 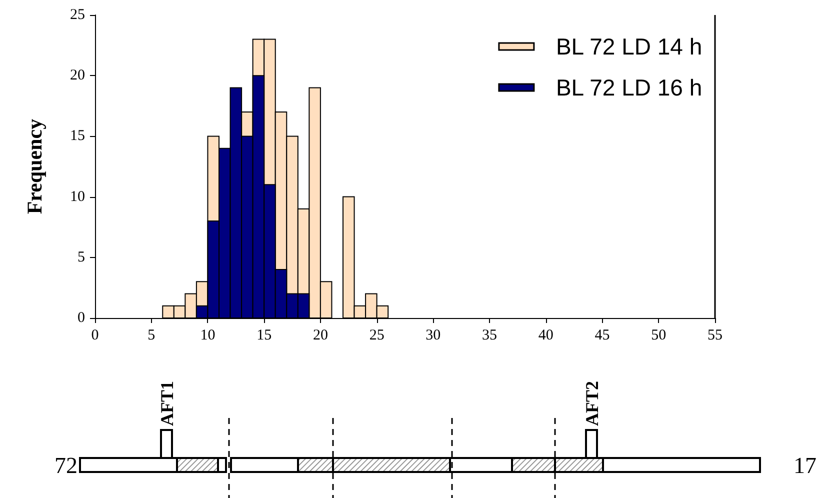 I want to click on y-tick-label: 0, so click(x=81, y=318).